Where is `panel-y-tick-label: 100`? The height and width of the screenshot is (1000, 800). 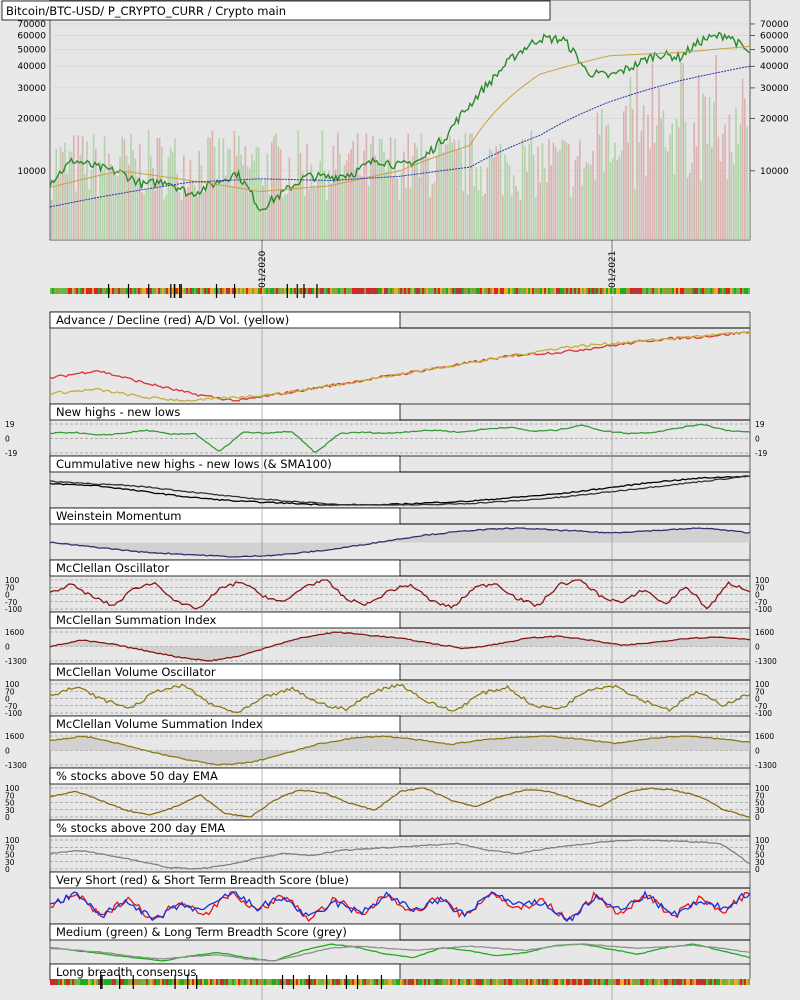 panel-y-tick-label: 100 is located at coordinates (762, 684).